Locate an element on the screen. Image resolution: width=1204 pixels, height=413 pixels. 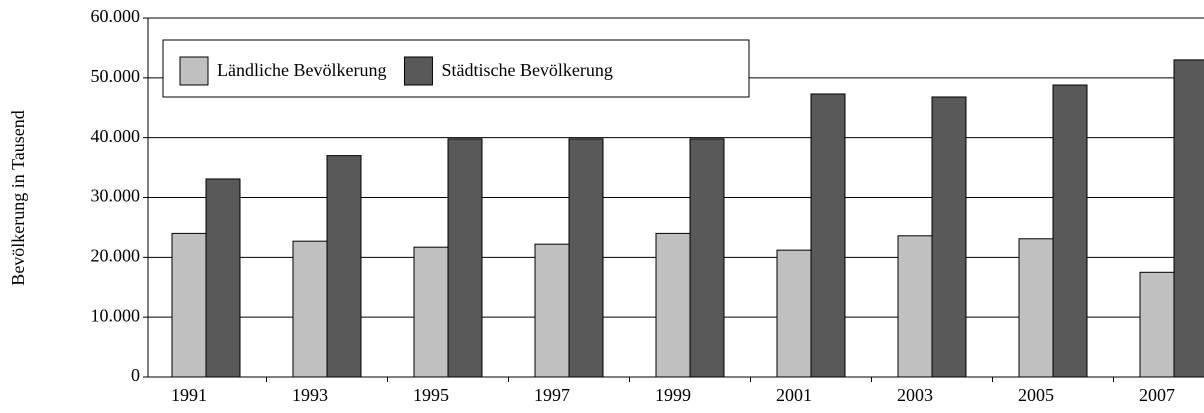
legend-label: Ländliche Bevölkerung is located at coordinates (301, 70).